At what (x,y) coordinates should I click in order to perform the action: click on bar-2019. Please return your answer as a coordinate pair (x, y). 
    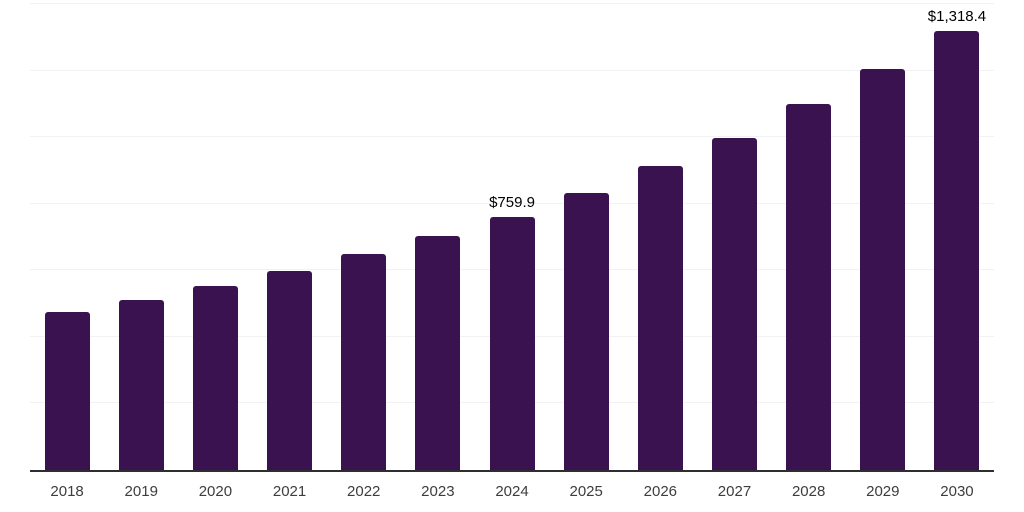
    Looking at the image, I should click on (141, 385).